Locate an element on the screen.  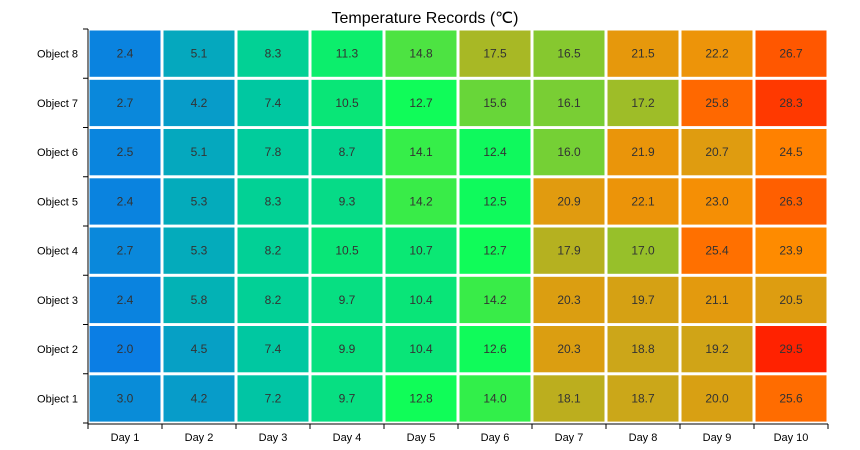
cell-value-label: 19.2 is located at coordinates (717, 349).